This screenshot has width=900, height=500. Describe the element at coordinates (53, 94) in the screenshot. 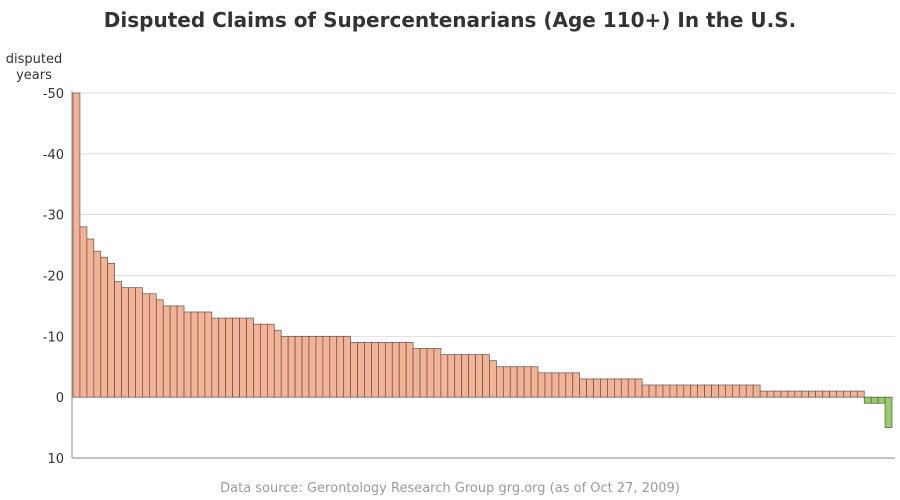

I see `y-tick-label: -50` at that location.